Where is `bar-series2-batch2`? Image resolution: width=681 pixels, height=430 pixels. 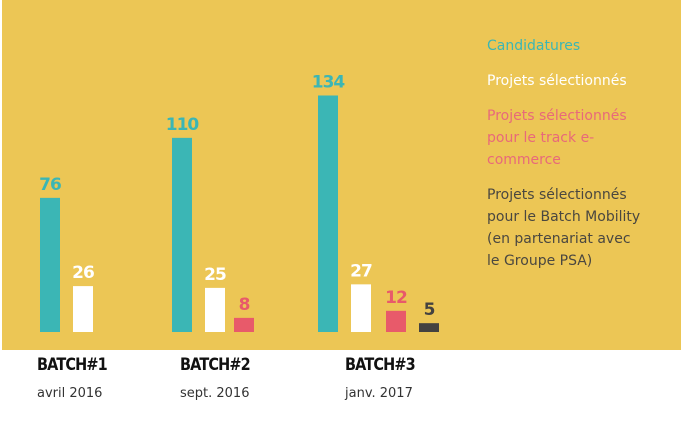
bar-series2-batch2 is located at coordinates (244, 324).